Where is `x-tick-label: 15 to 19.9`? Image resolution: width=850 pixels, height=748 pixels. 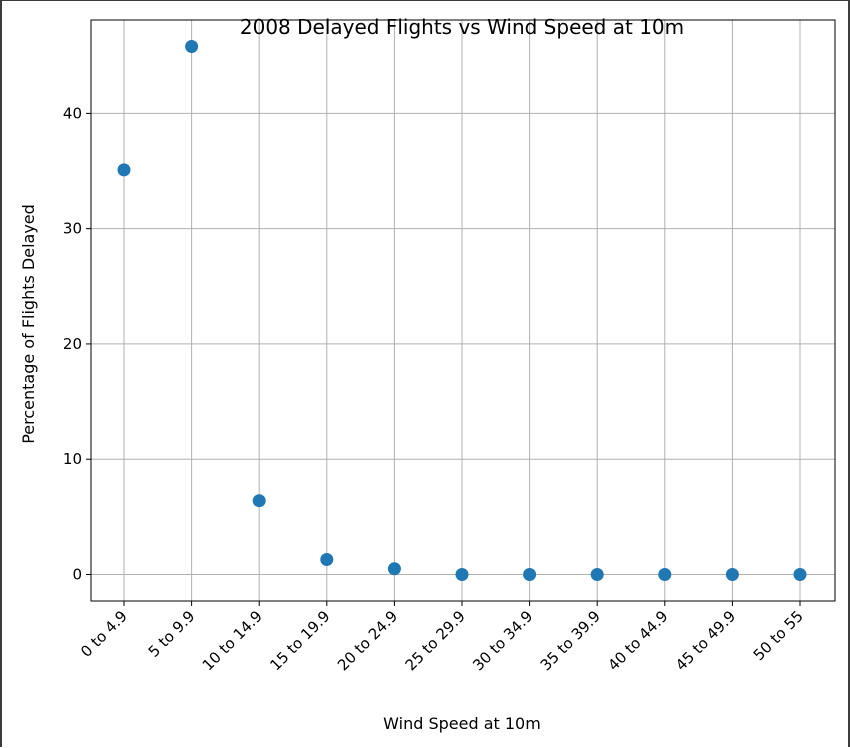 x-tick-label: 15 to 19.9 is located at coordinates (299, 640).